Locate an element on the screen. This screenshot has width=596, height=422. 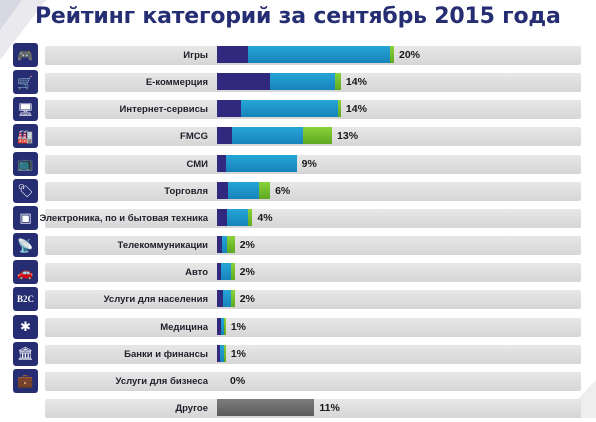
chart-row: 🛒 E-коммерция 14% is located at coordinates (298, 83).